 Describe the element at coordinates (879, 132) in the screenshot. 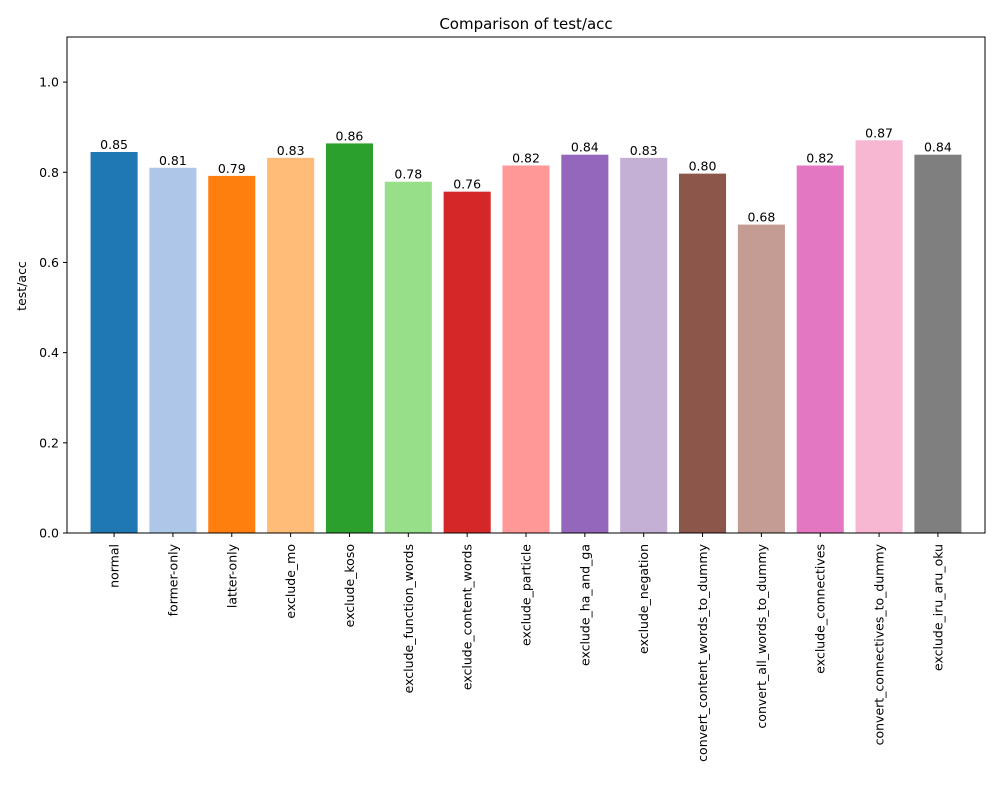

I see `data-label-13: 0.87` at that location.